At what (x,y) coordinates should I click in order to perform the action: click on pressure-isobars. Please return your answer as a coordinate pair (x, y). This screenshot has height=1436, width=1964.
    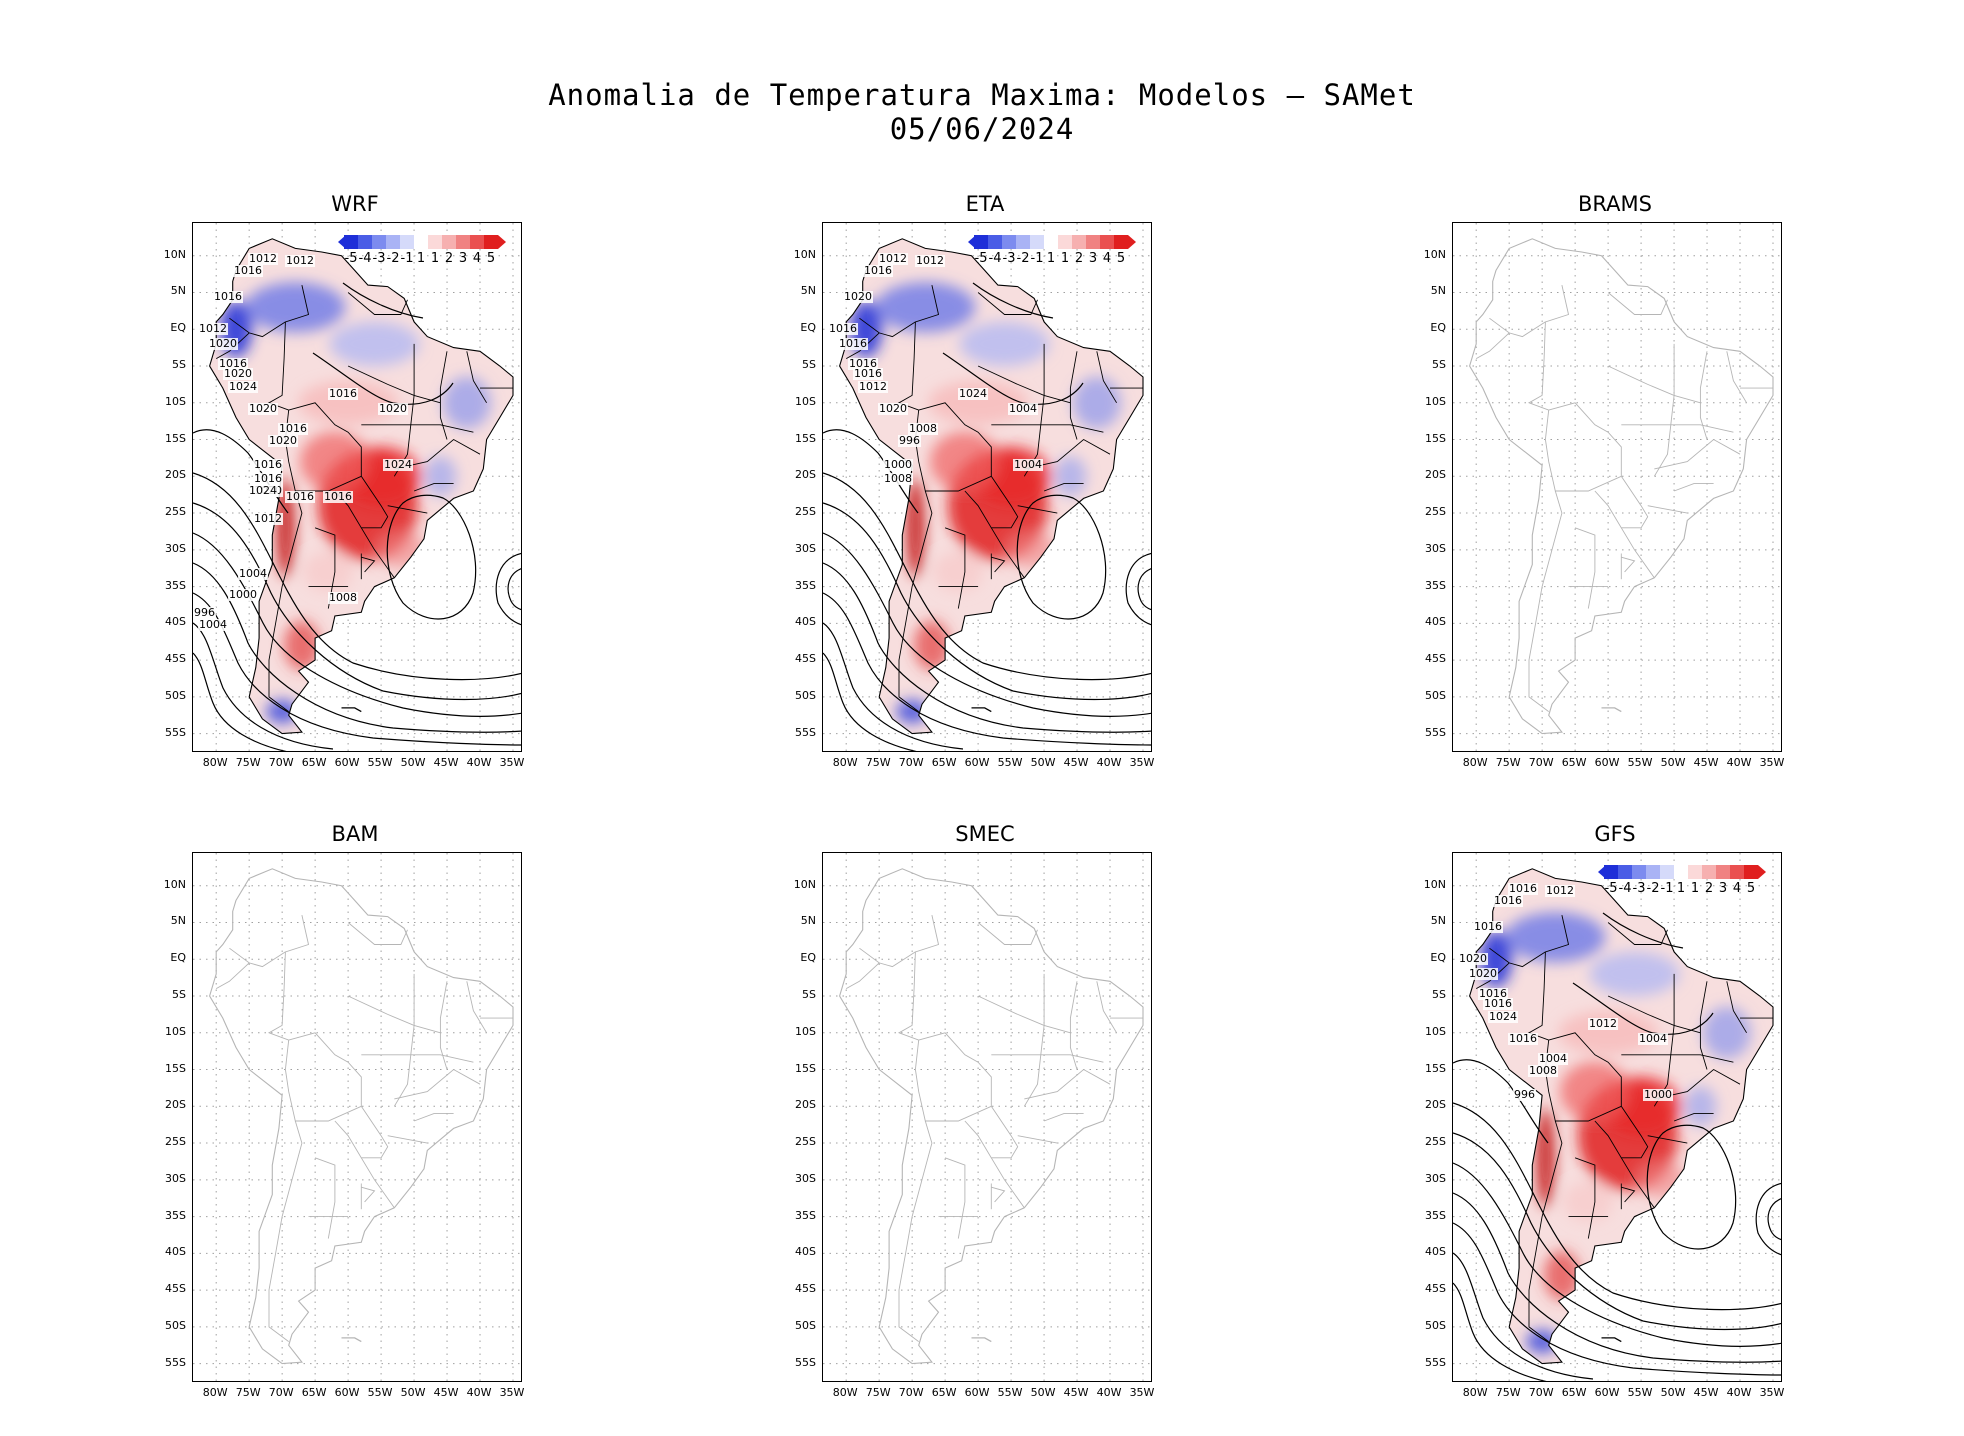
    Looking at the image, I should click on (987, 516).